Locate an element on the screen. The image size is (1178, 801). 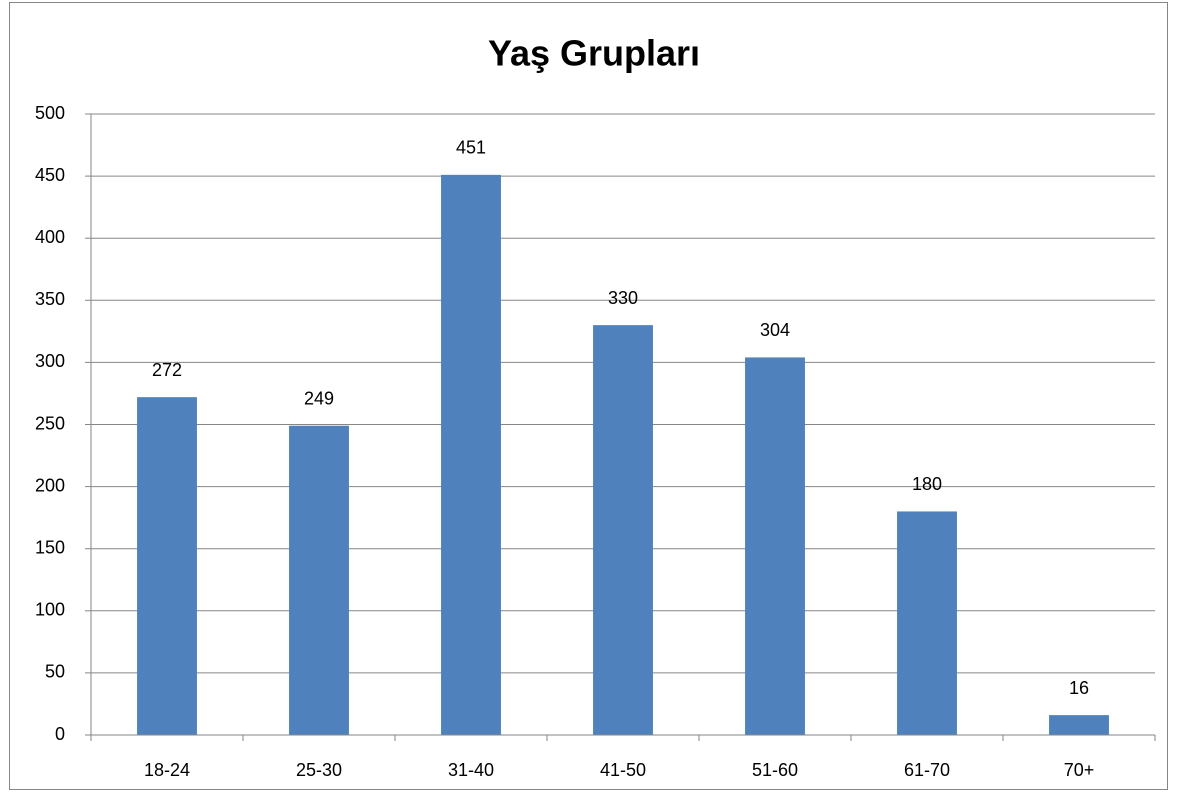
y-tick-label: 500 is located at coordinates (50, 113).